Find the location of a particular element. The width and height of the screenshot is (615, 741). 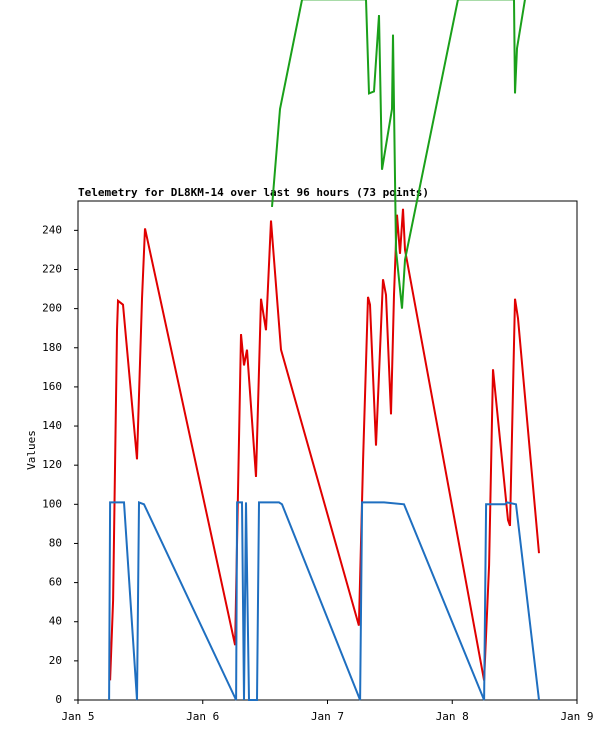

y-tick-label: 180 is located at coordinates (52, 347).